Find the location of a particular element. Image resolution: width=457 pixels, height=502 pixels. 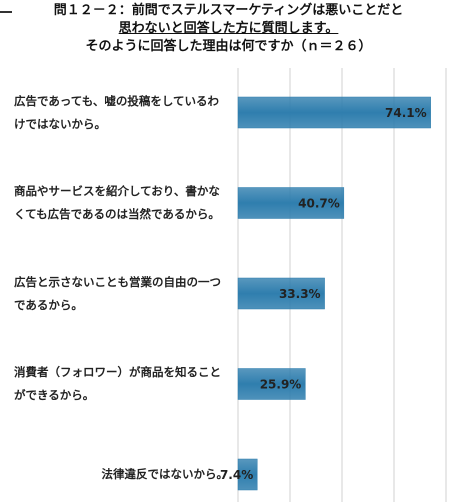

value-label: 7.4% is located at coordinates (236, 475).